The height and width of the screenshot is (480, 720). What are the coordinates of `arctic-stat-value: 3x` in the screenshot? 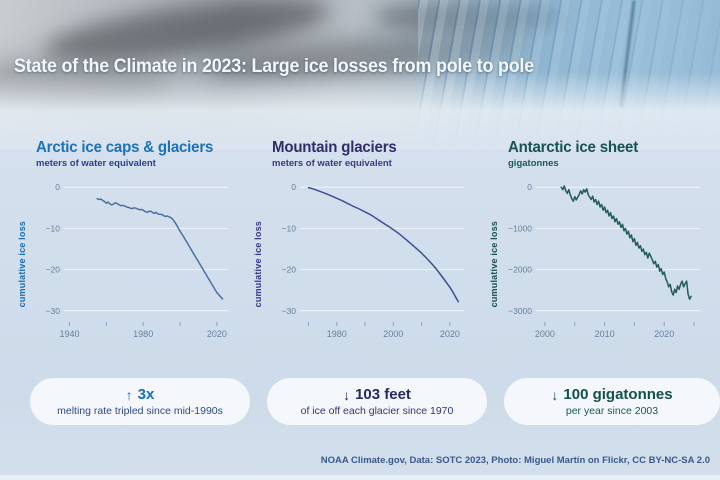 It's located at (146, 394).